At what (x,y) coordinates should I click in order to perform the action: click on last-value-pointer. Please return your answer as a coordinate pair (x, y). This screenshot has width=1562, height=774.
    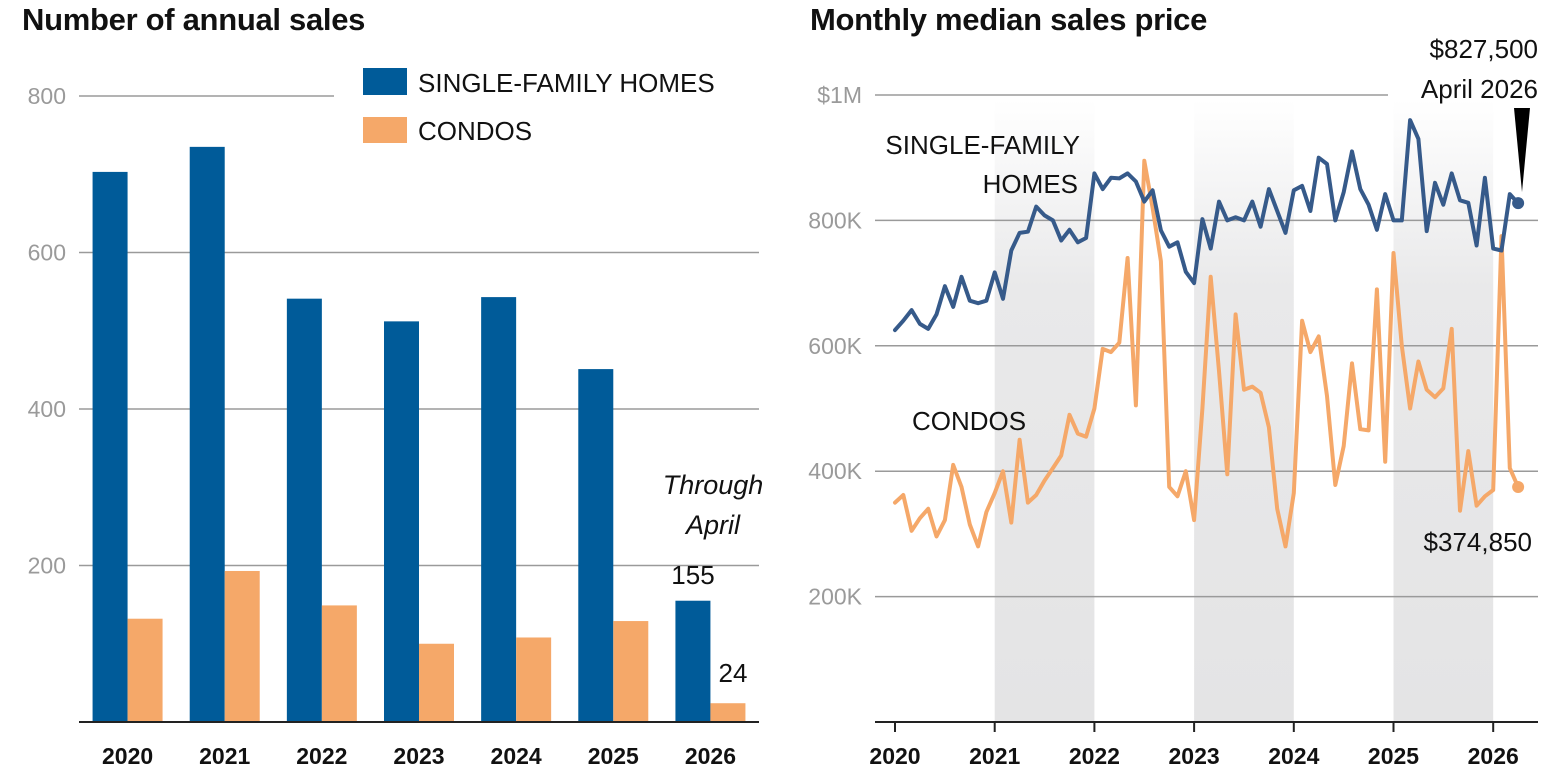
    Looking at the image, I should click on (1522, 150).